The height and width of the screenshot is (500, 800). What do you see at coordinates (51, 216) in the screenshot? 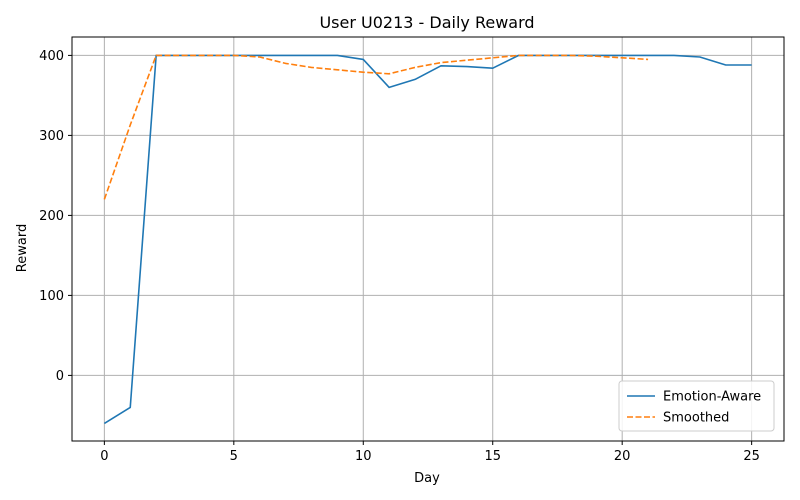
I see `y-tick-label: 200` at bounding box center [51, 216].